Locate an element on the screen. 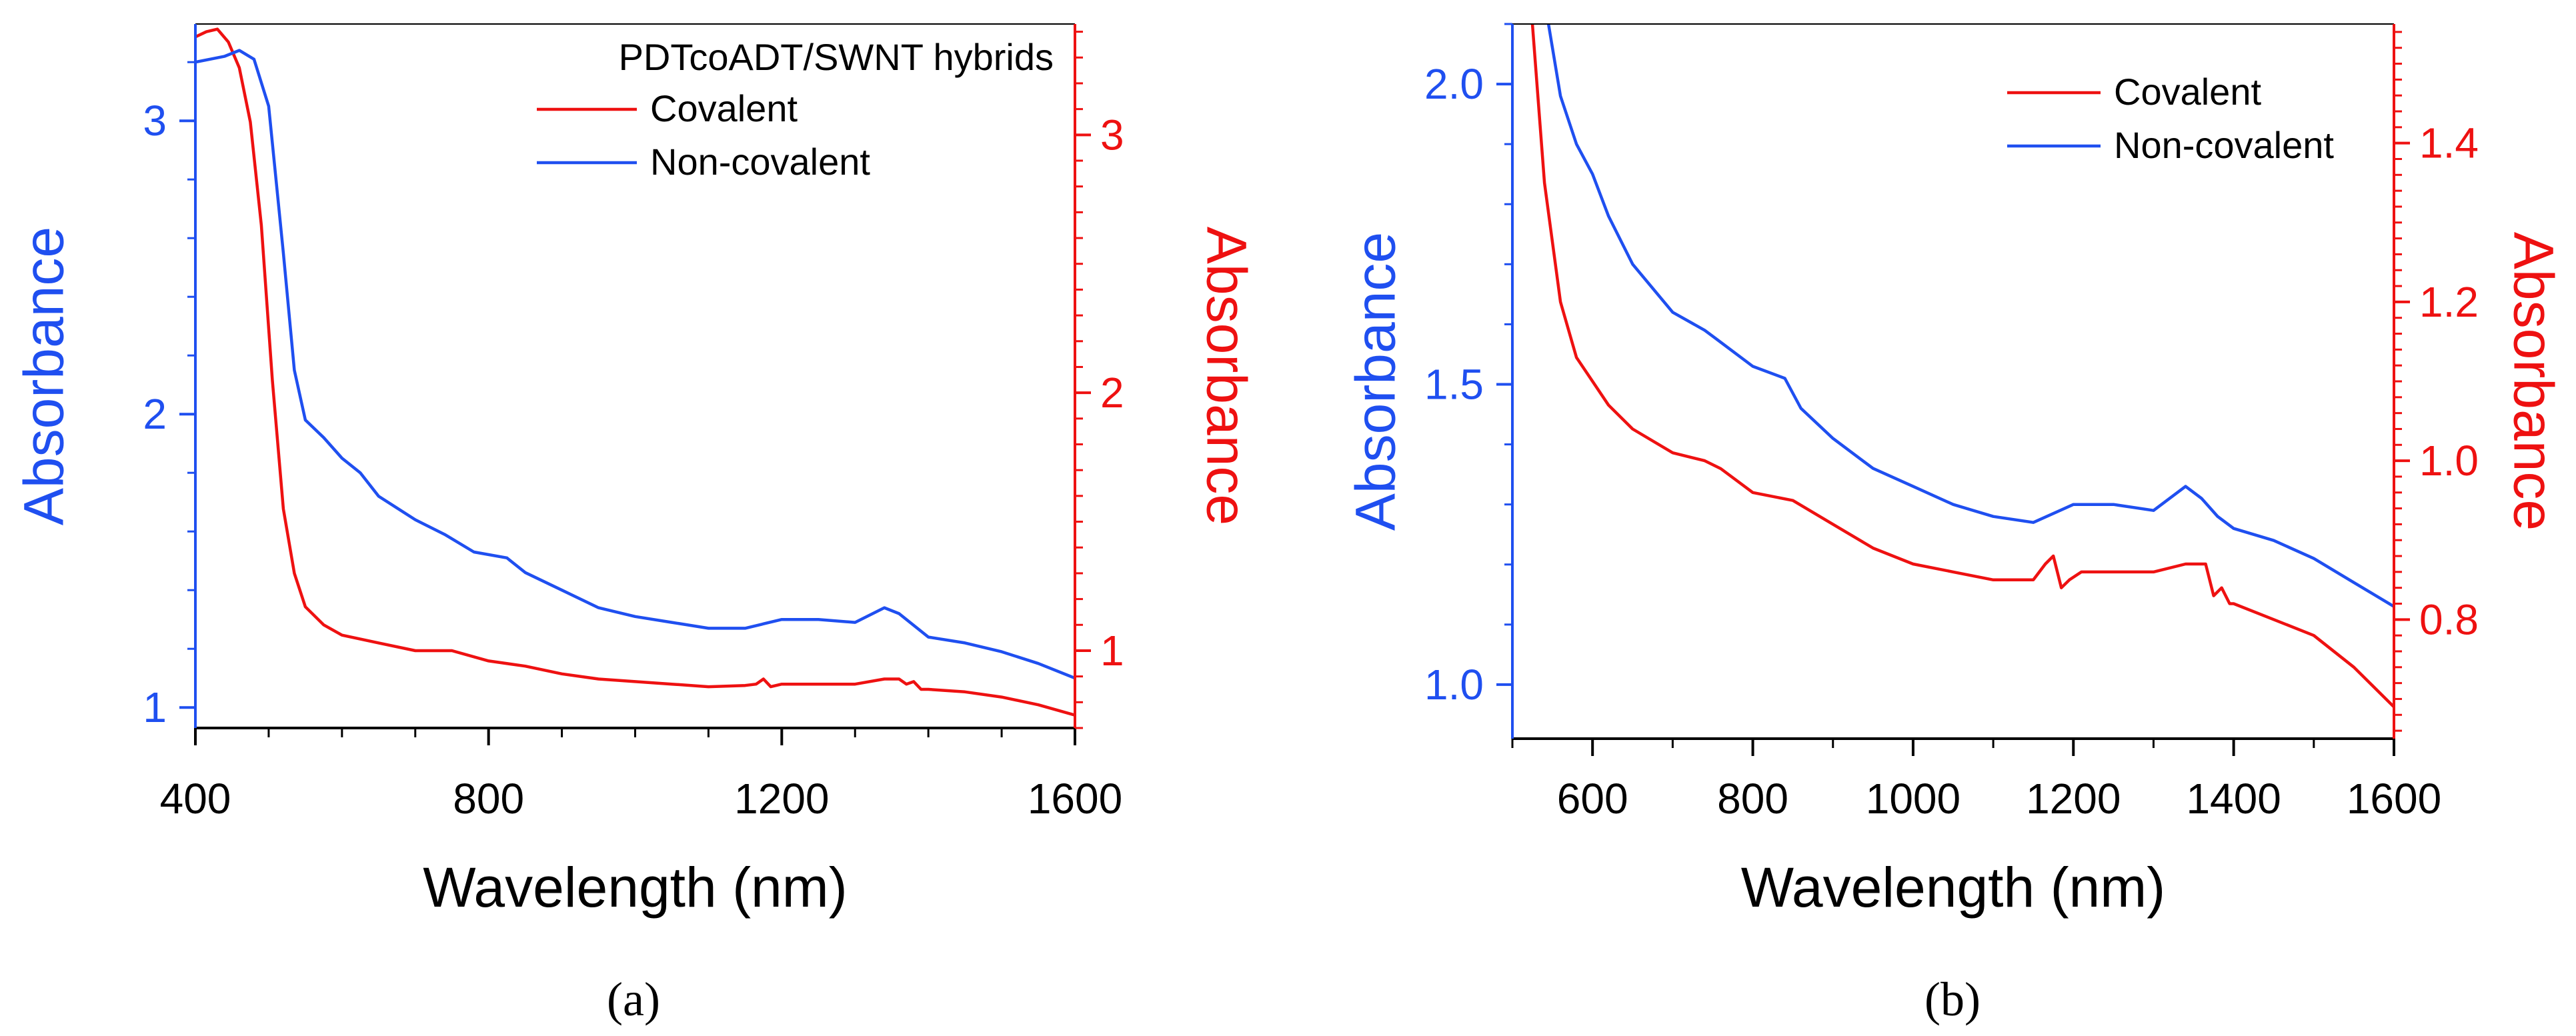 This screenshot has width=2576, height=1036. panel-a-right-tick-label: 3 is located at coordinates (1112, 135).